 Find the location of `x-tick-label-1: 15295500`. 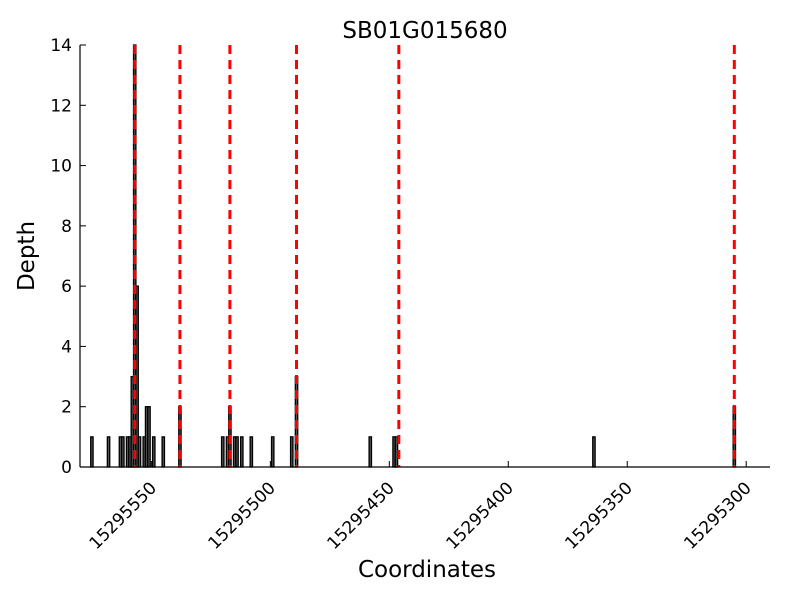

x-tick-label-1: 15295500 is located at coordinates (242, 515).